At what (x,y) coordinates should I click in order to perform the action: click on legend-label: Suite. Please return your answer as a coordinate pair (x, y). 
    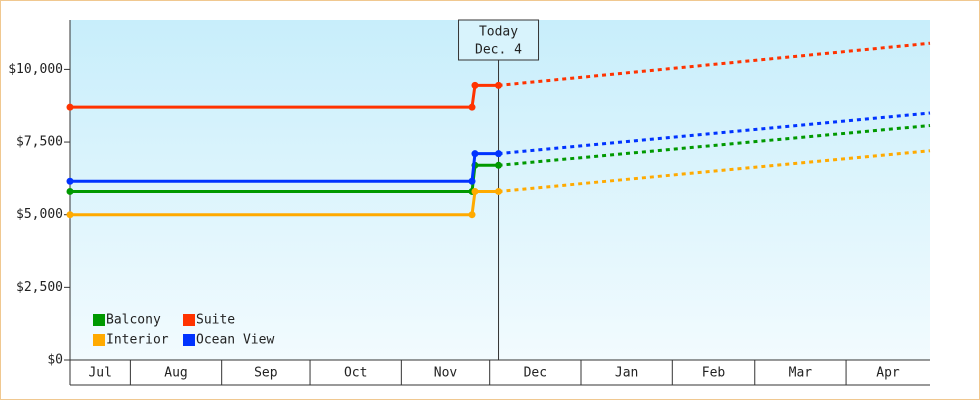
    Looking at the image, I should click on (215, 320).